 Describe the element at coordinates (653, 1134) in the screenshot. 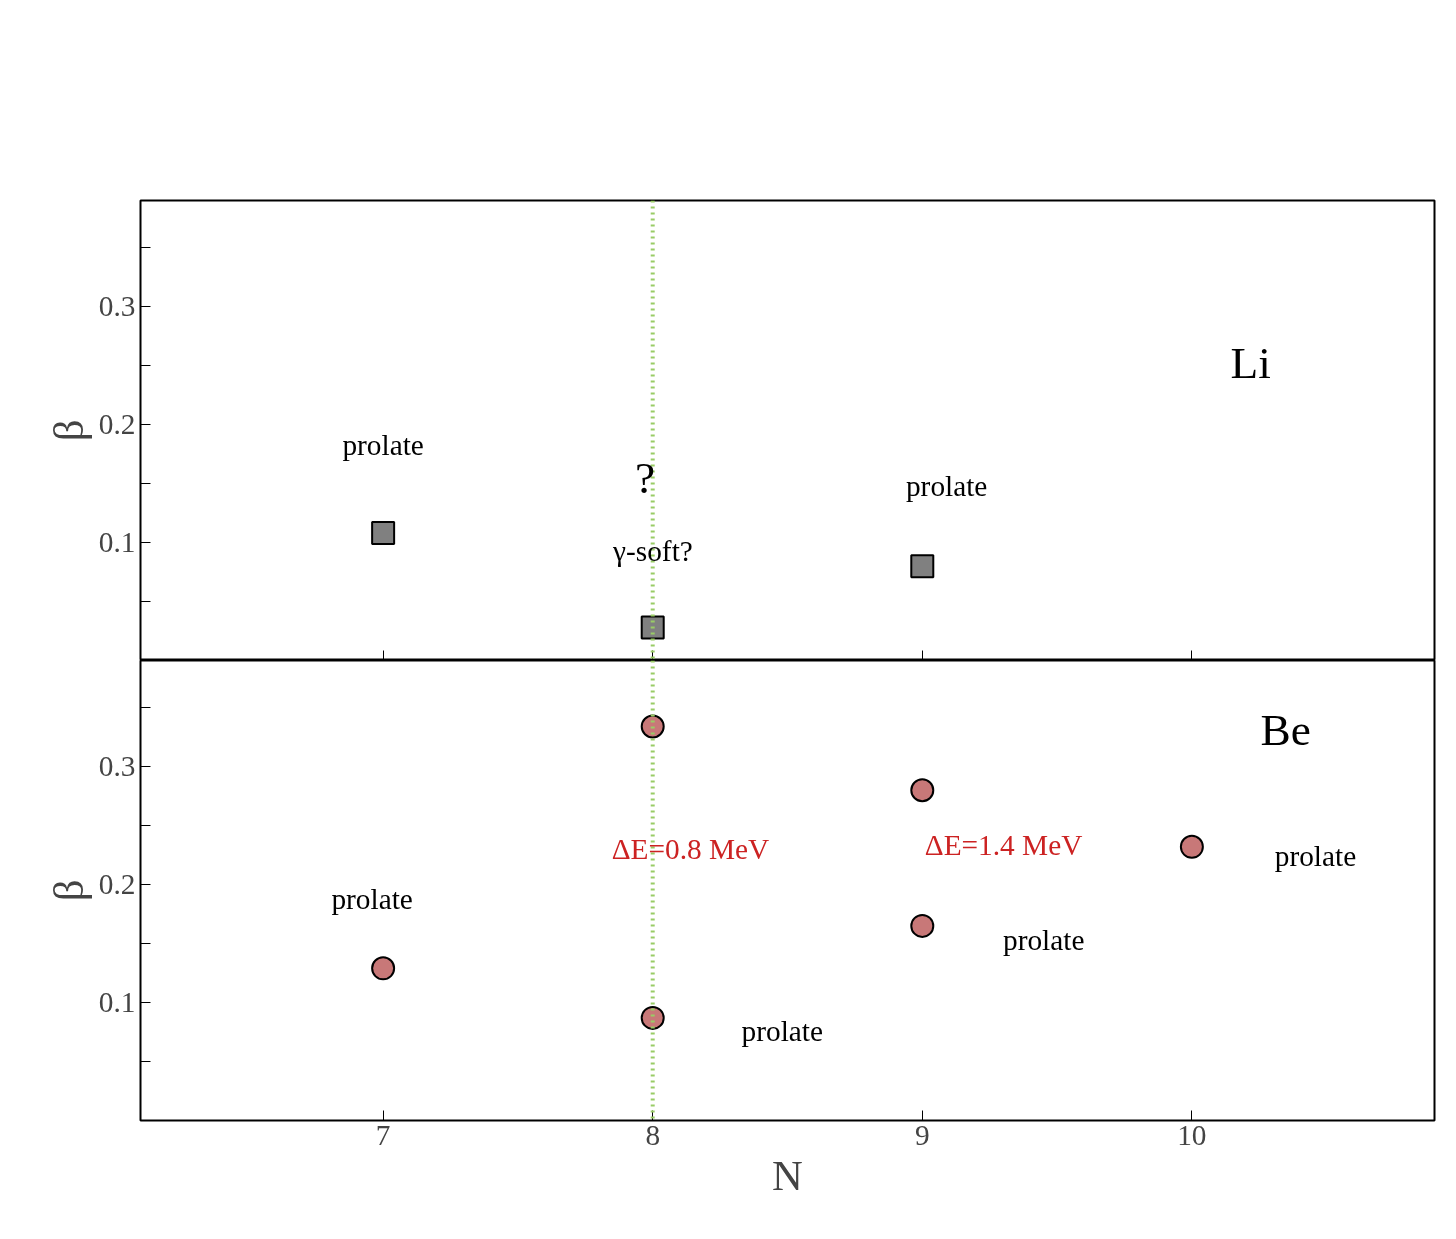

I see `x-tick-label: 8` at that location.